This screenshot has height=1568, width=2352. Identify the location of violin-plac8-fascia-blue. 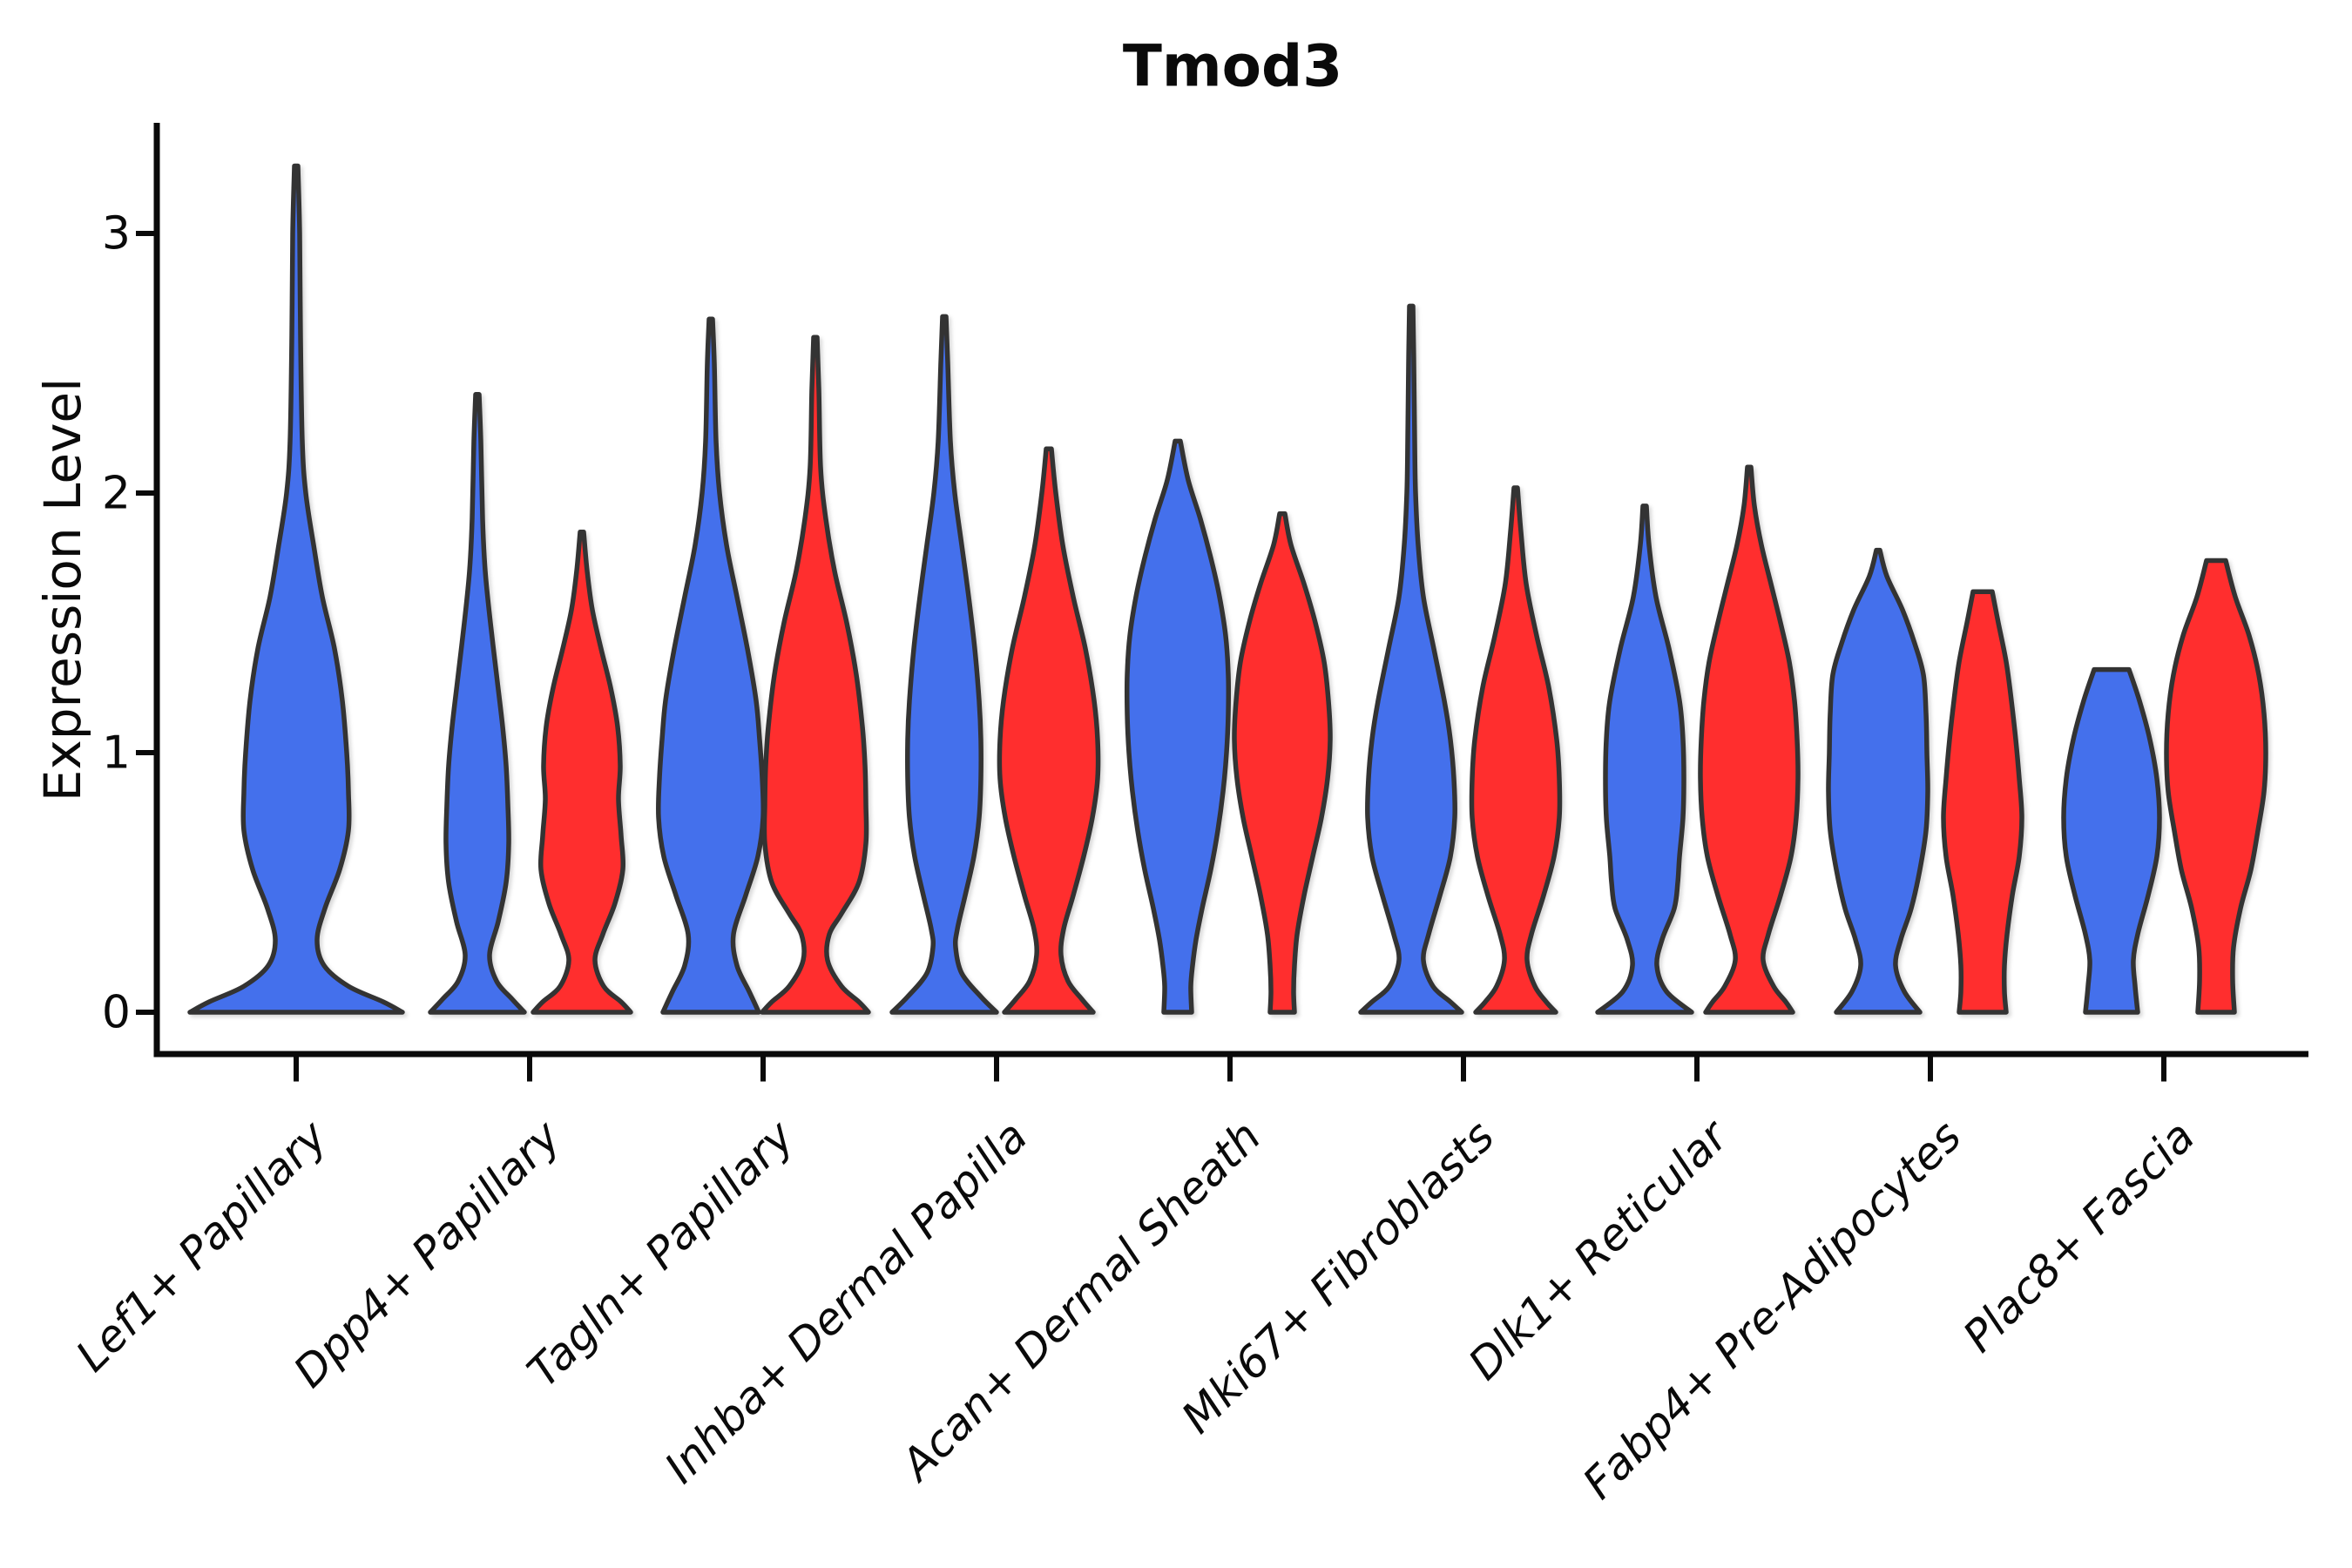
(2112, 840).